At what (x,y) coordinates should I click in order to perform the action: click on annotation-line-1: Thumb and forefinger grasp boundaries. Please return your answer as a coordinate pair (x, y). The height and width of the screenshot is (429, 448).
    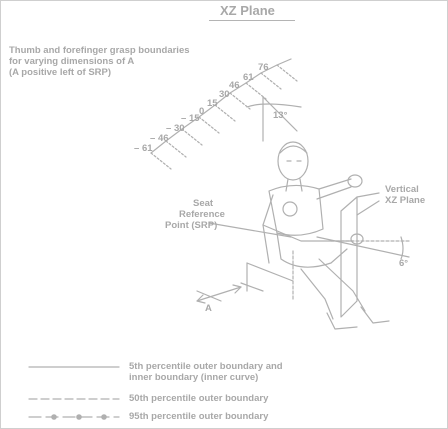
    Looking at the image, I should click on (99, 50).